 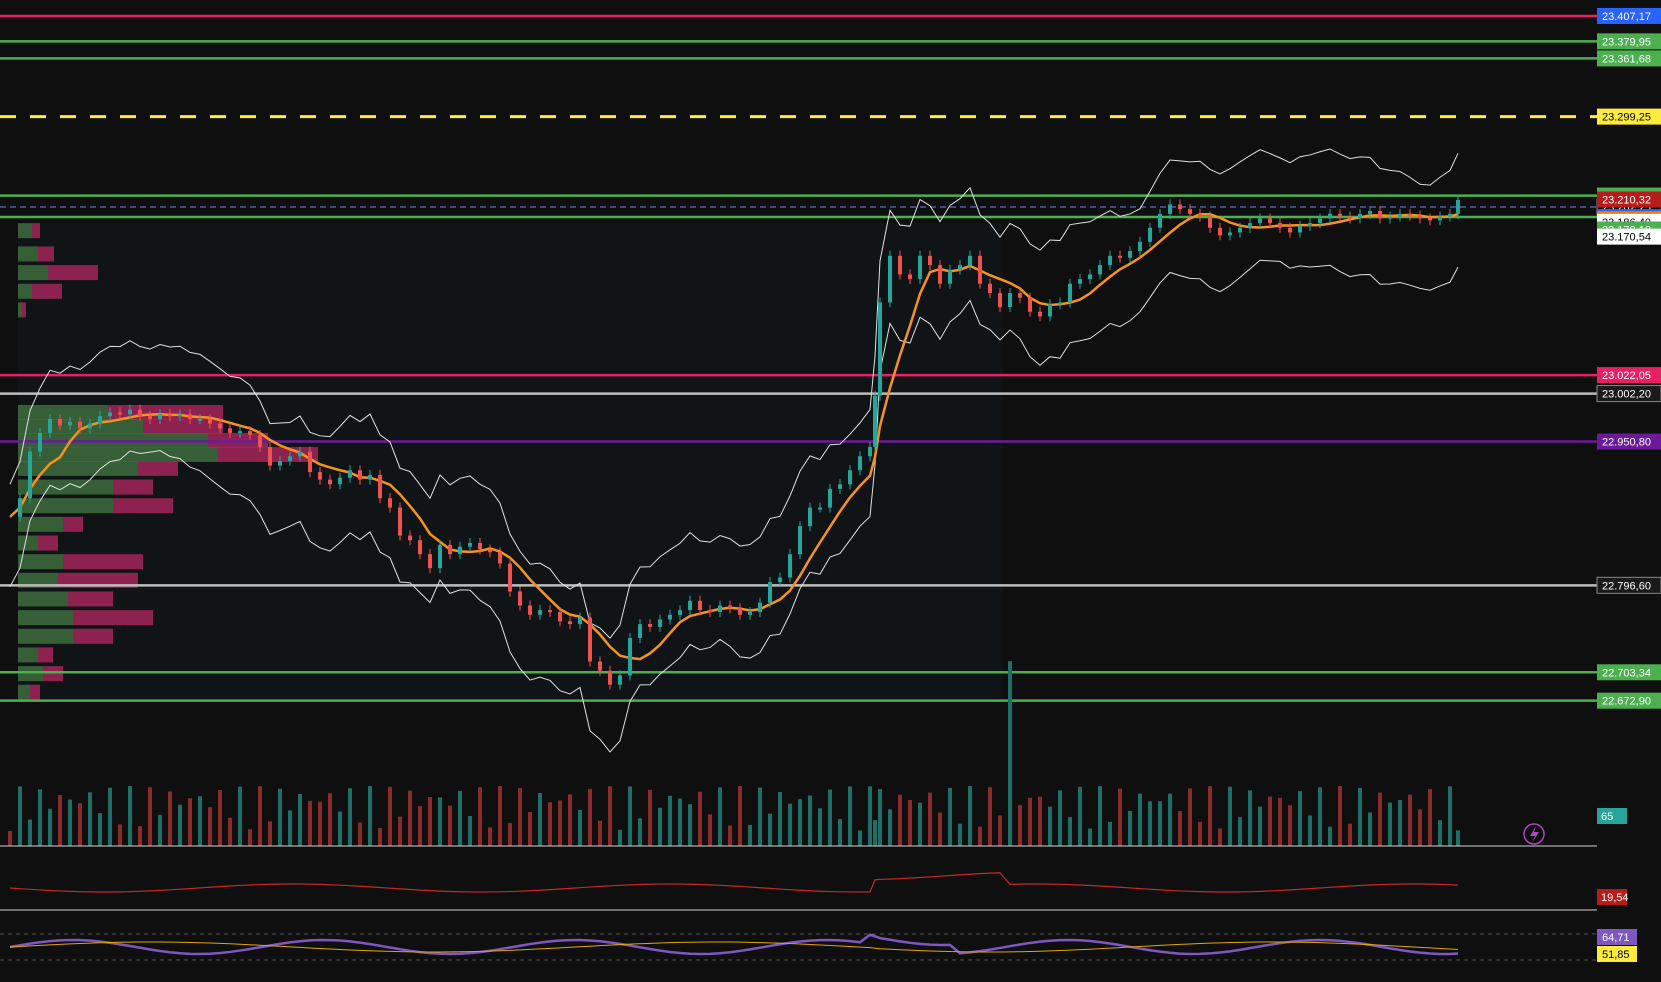 What do you see at coordinates (1626, 443) in the screenshot?
I see `price-tag-level: 22.950,80` at bounding box center [1626, 443].